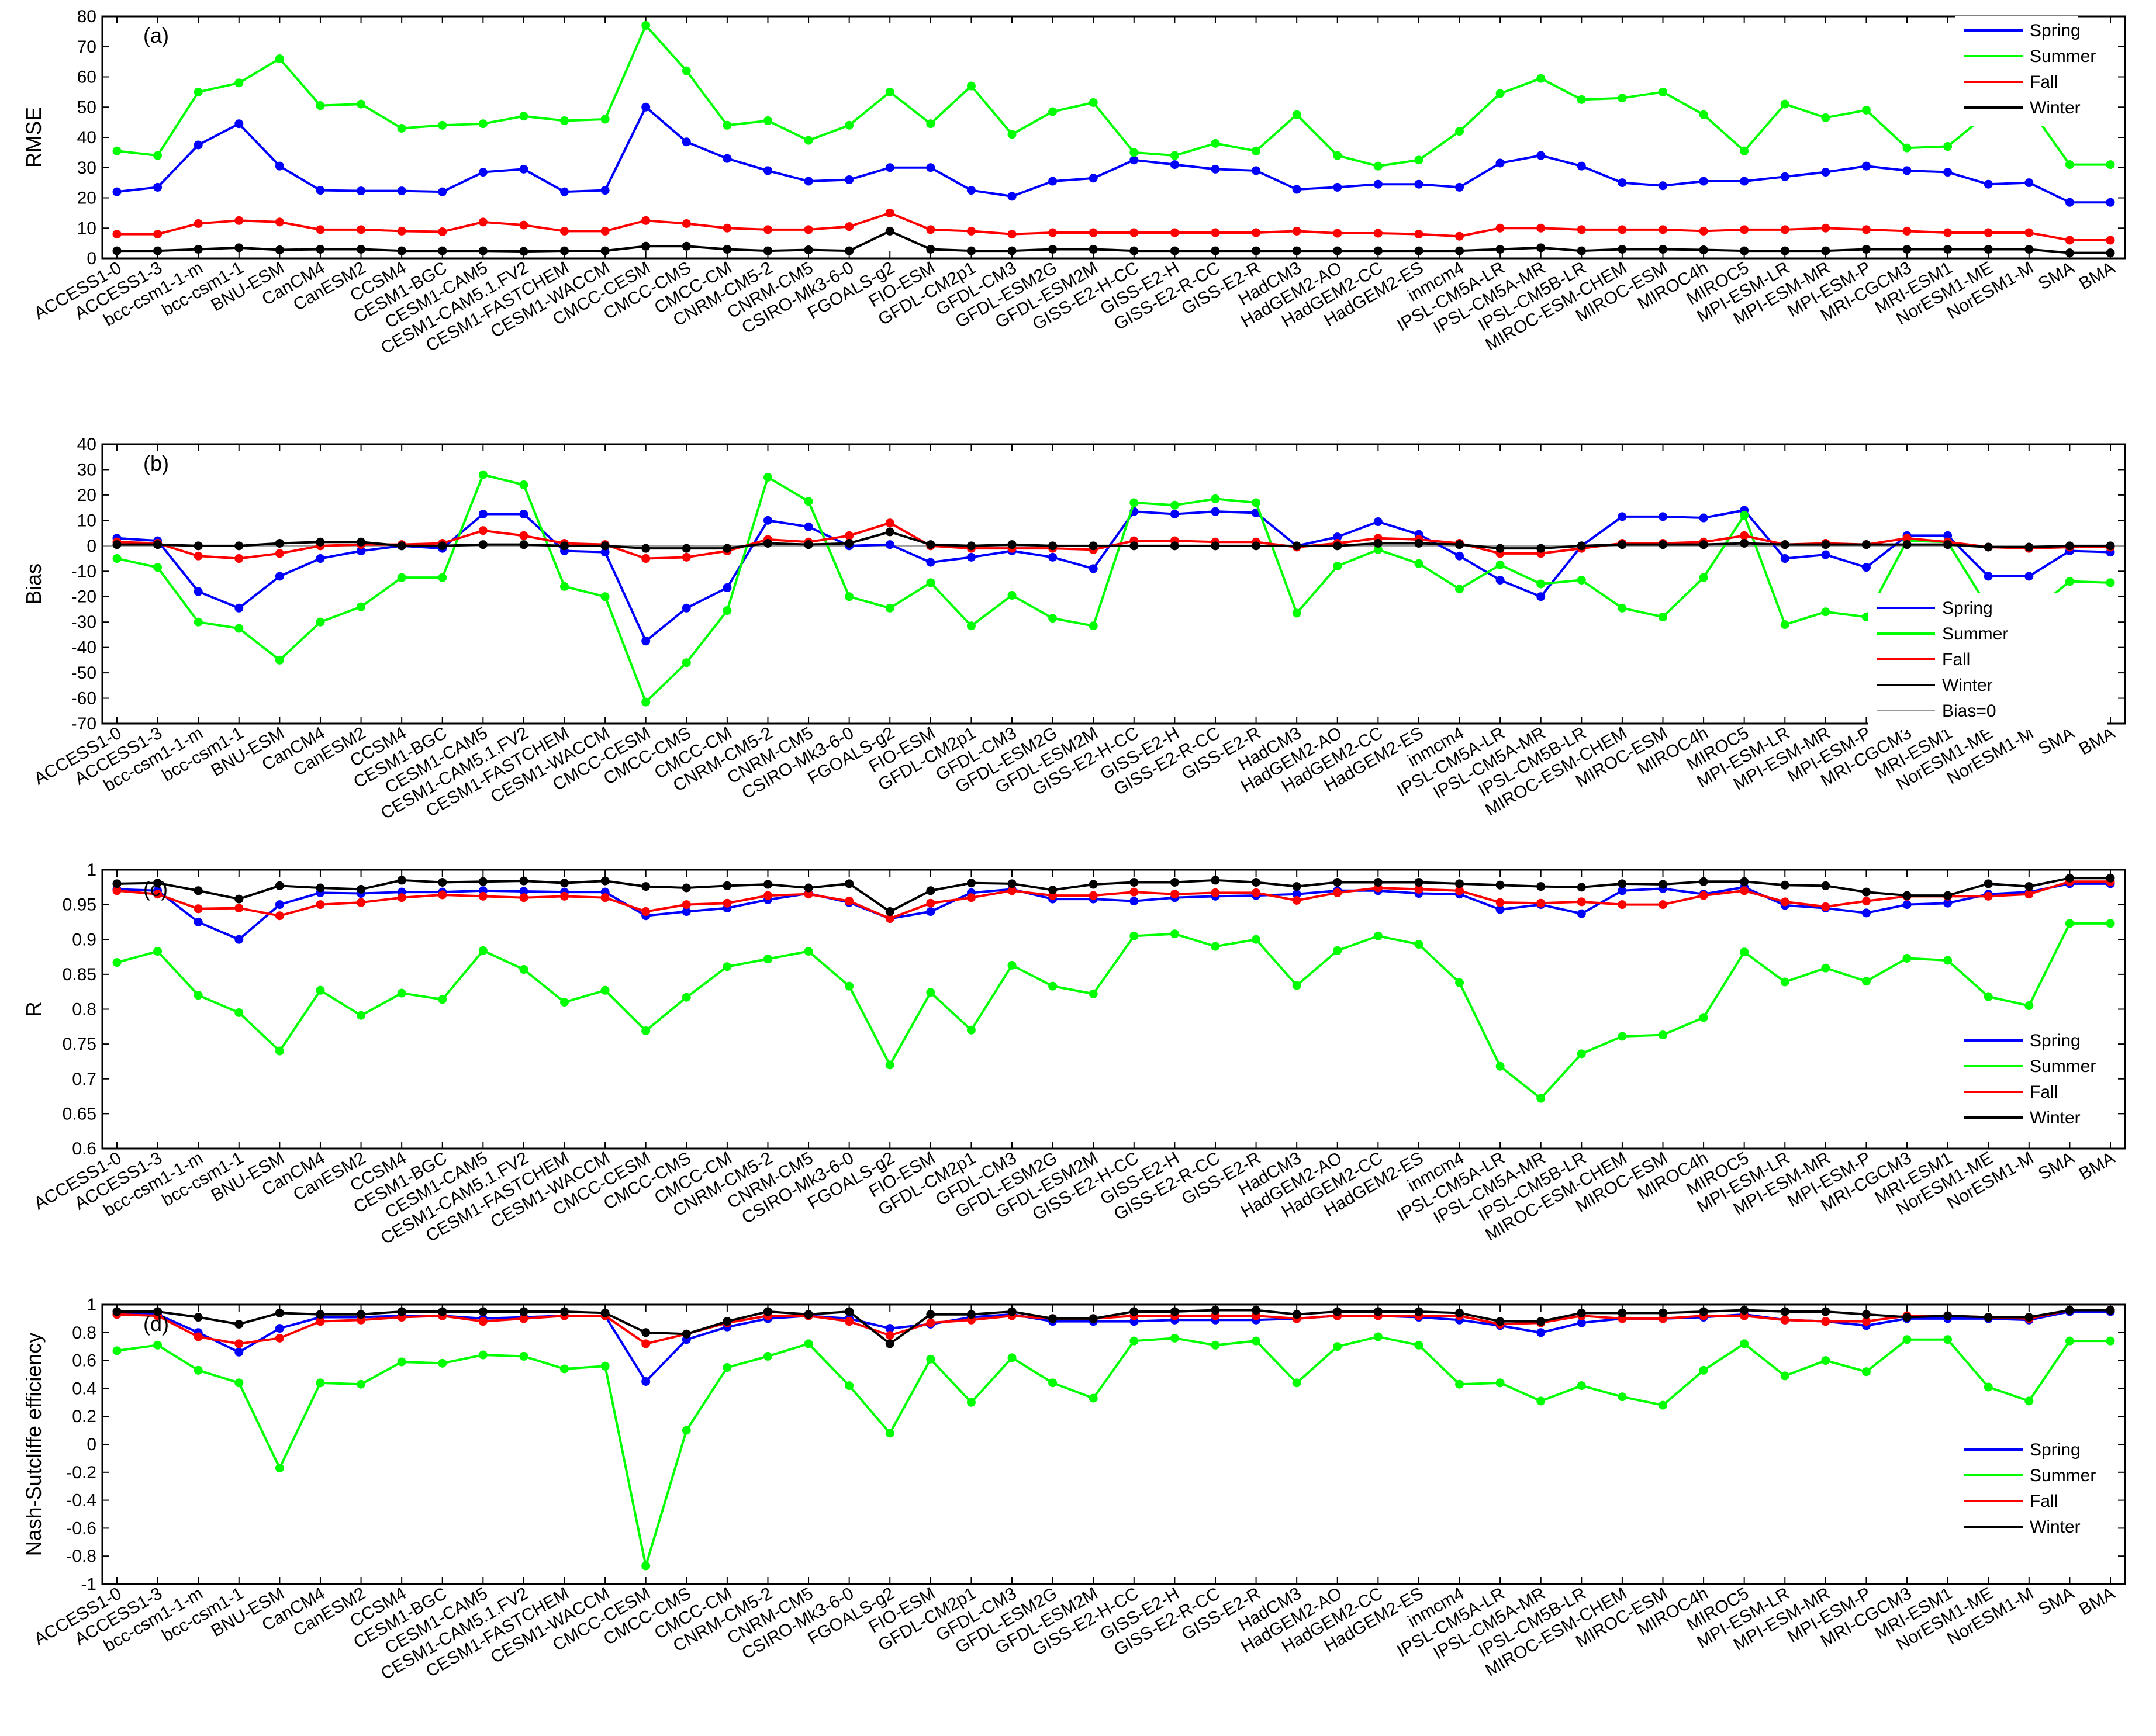 The image size is (2156, 1736). Describe the element at coordinates (87, 520) in the screenshot. I see `y-tick-label: 10` at that location.